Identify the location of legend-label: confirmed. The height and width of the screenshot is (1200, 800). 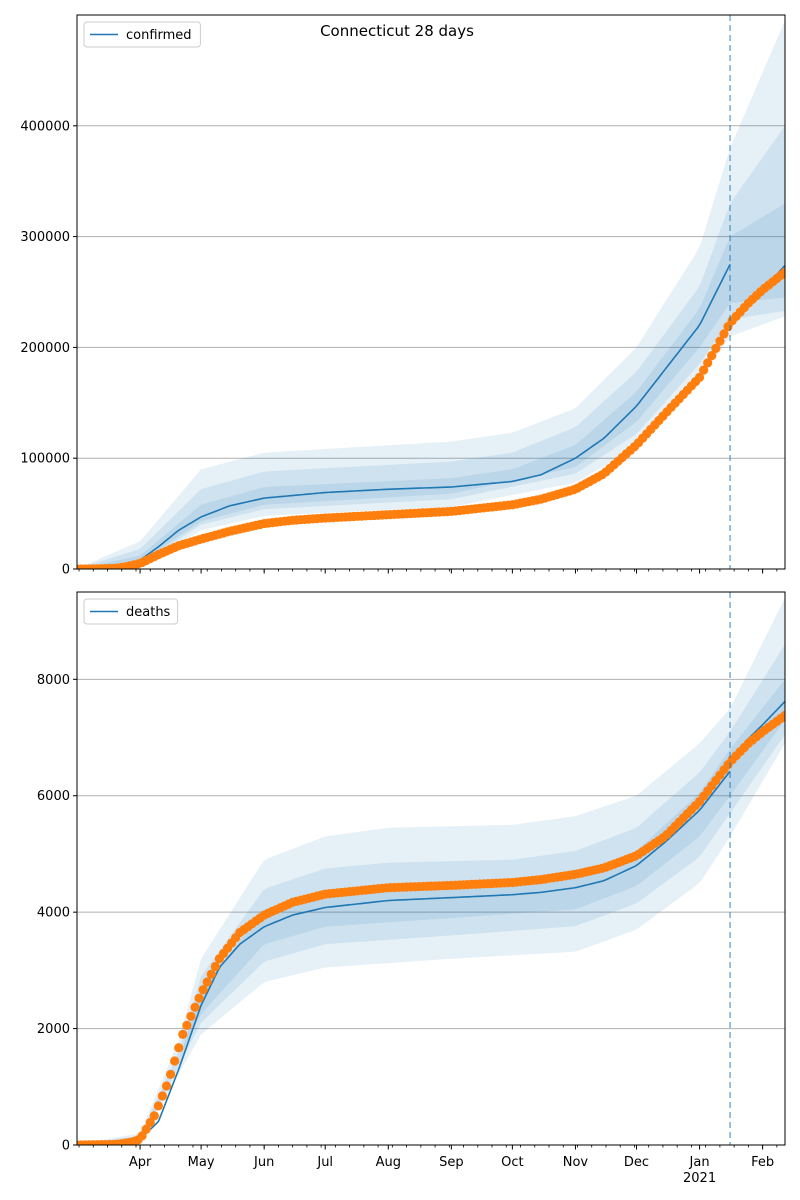
(159, 35).